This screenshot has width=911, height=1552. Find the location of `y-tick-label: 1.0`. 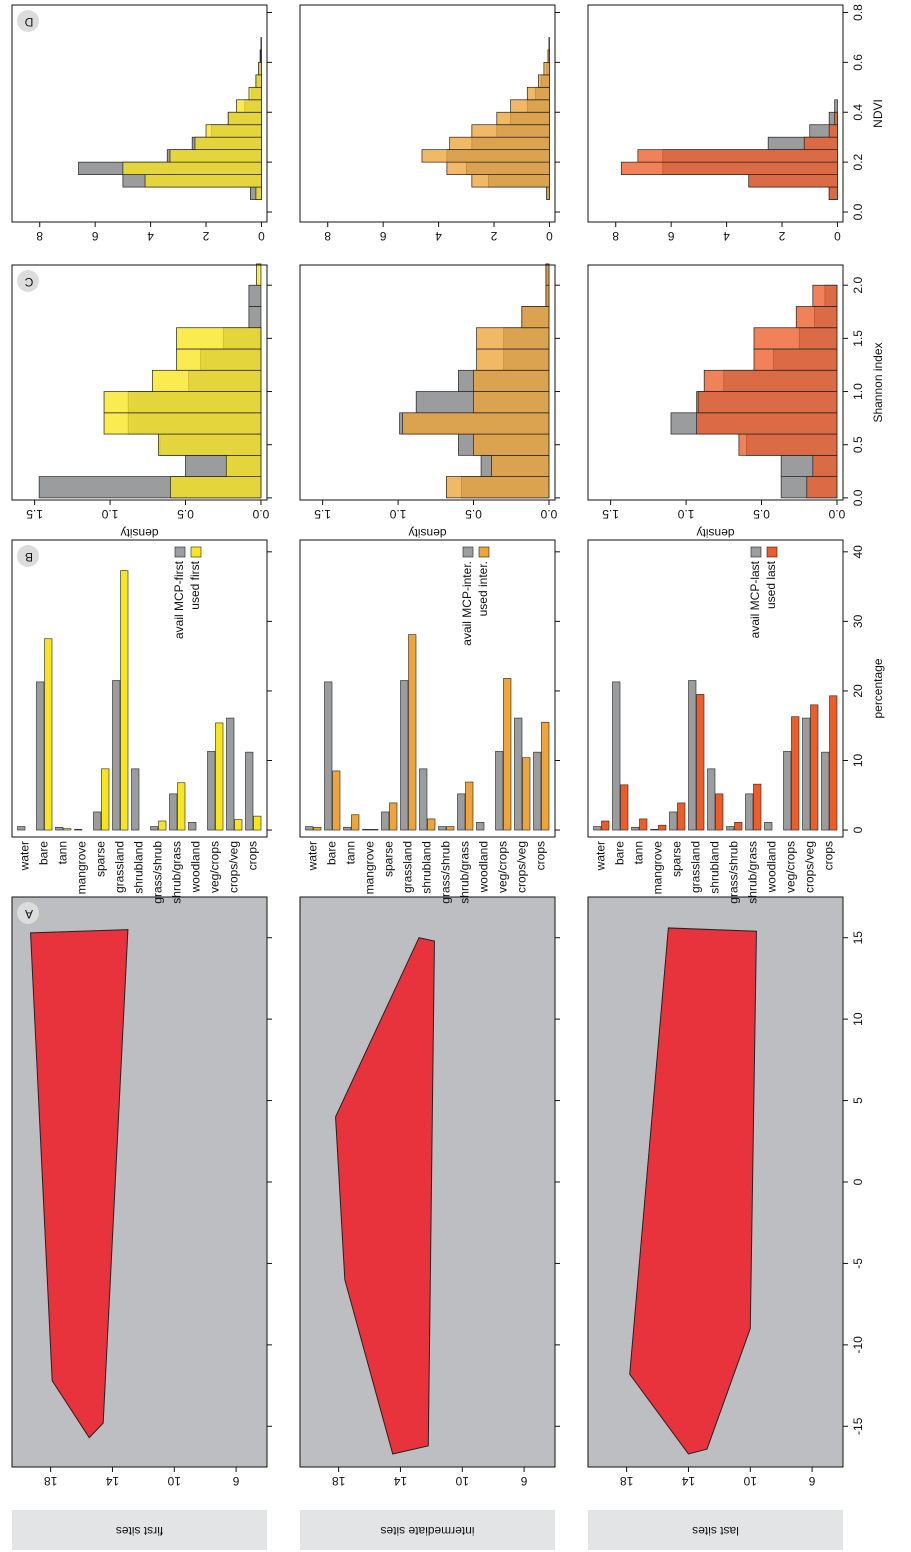

y-tick-label: 1.0 is located at coordinates (685, 514).